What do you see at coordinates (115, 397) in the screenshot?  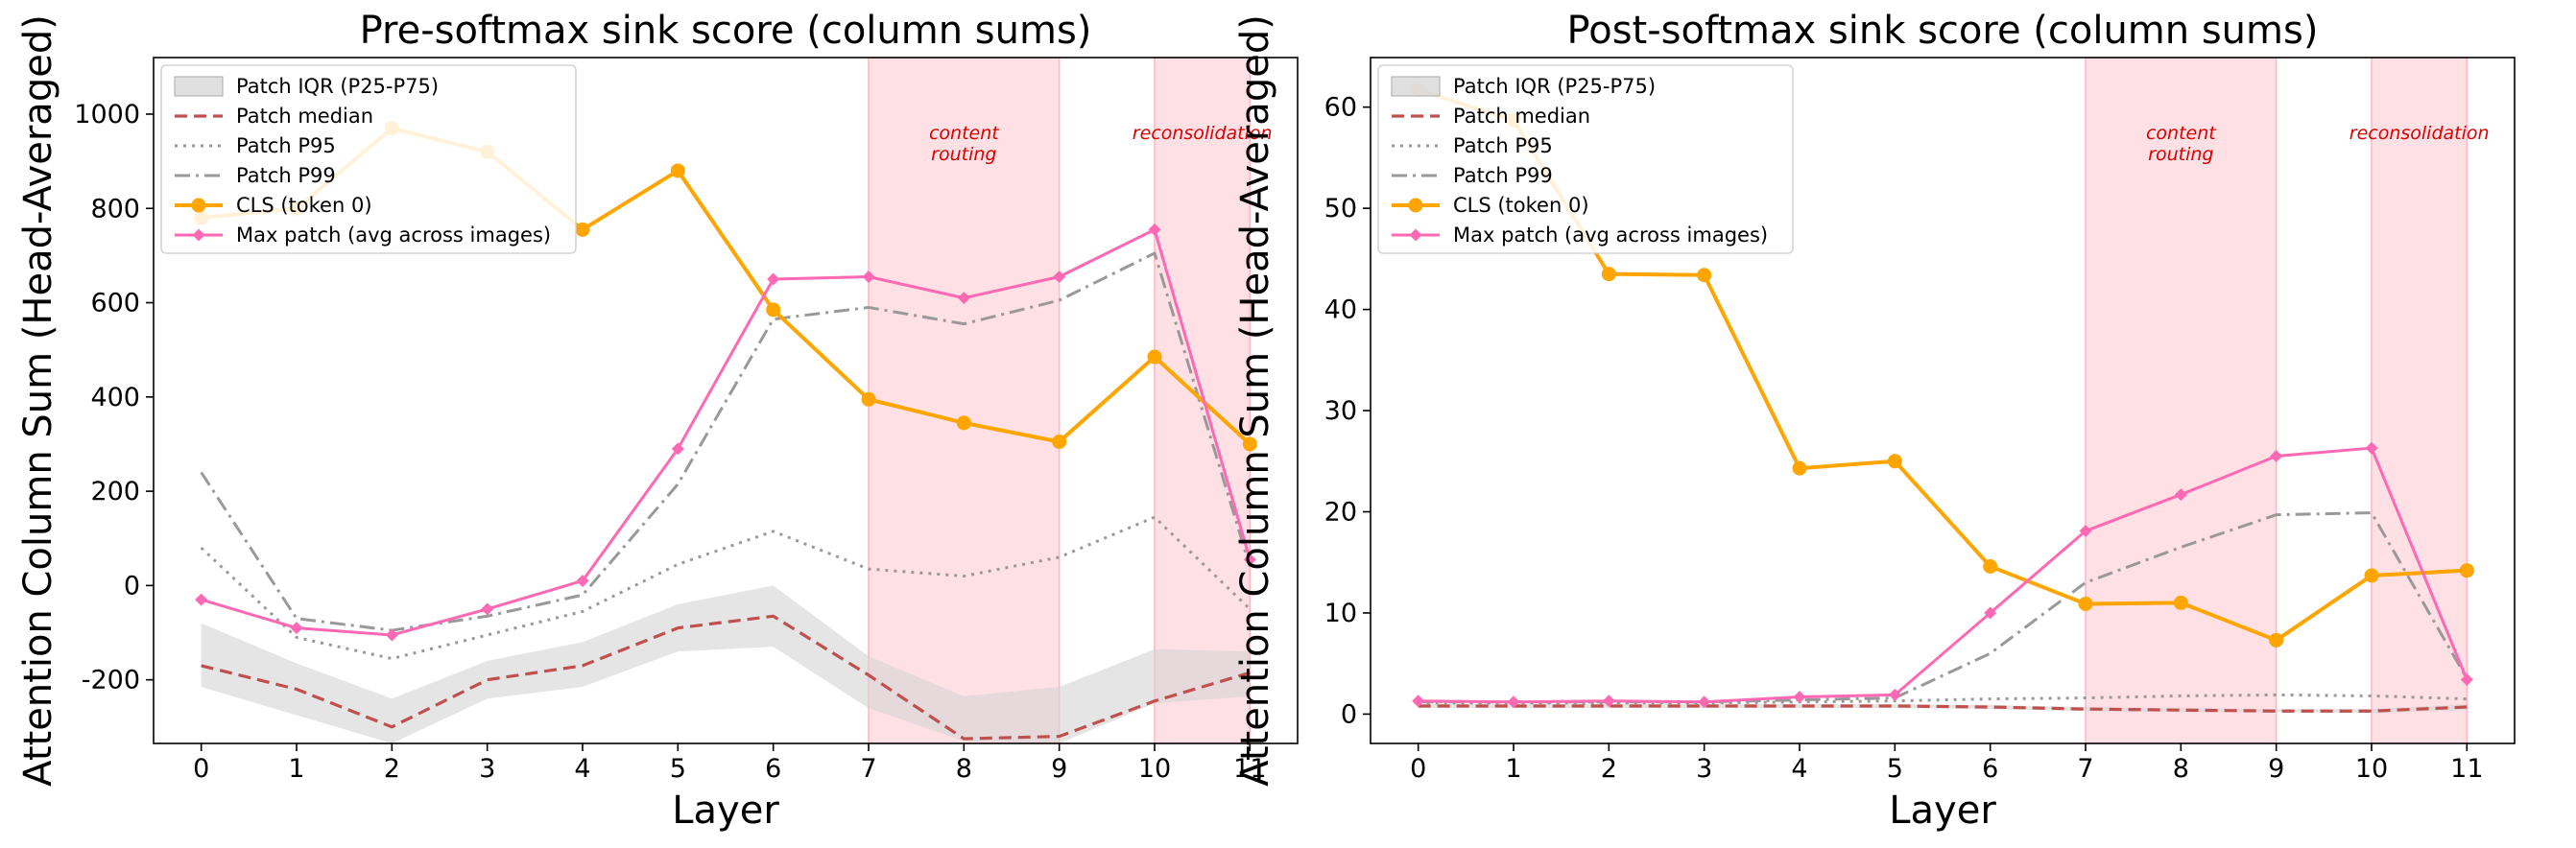 I see `y-tick-label: 400` at bounding box center [115, 397].